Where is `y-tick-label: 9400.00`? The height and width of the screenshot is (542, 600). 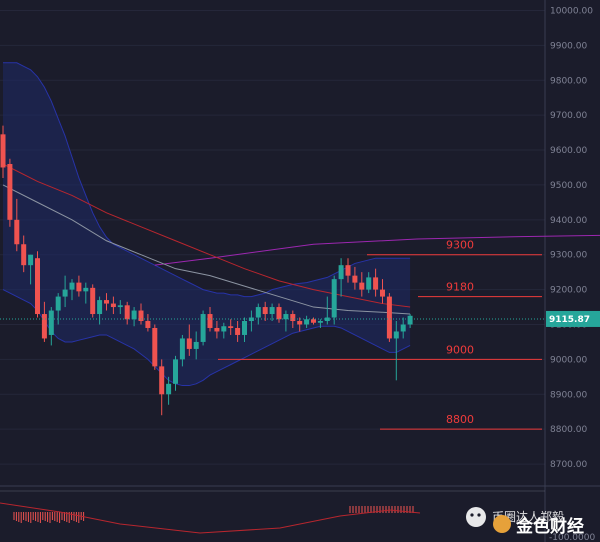 y-tick-label: 9400.00 is located at coordinates (568, 221).